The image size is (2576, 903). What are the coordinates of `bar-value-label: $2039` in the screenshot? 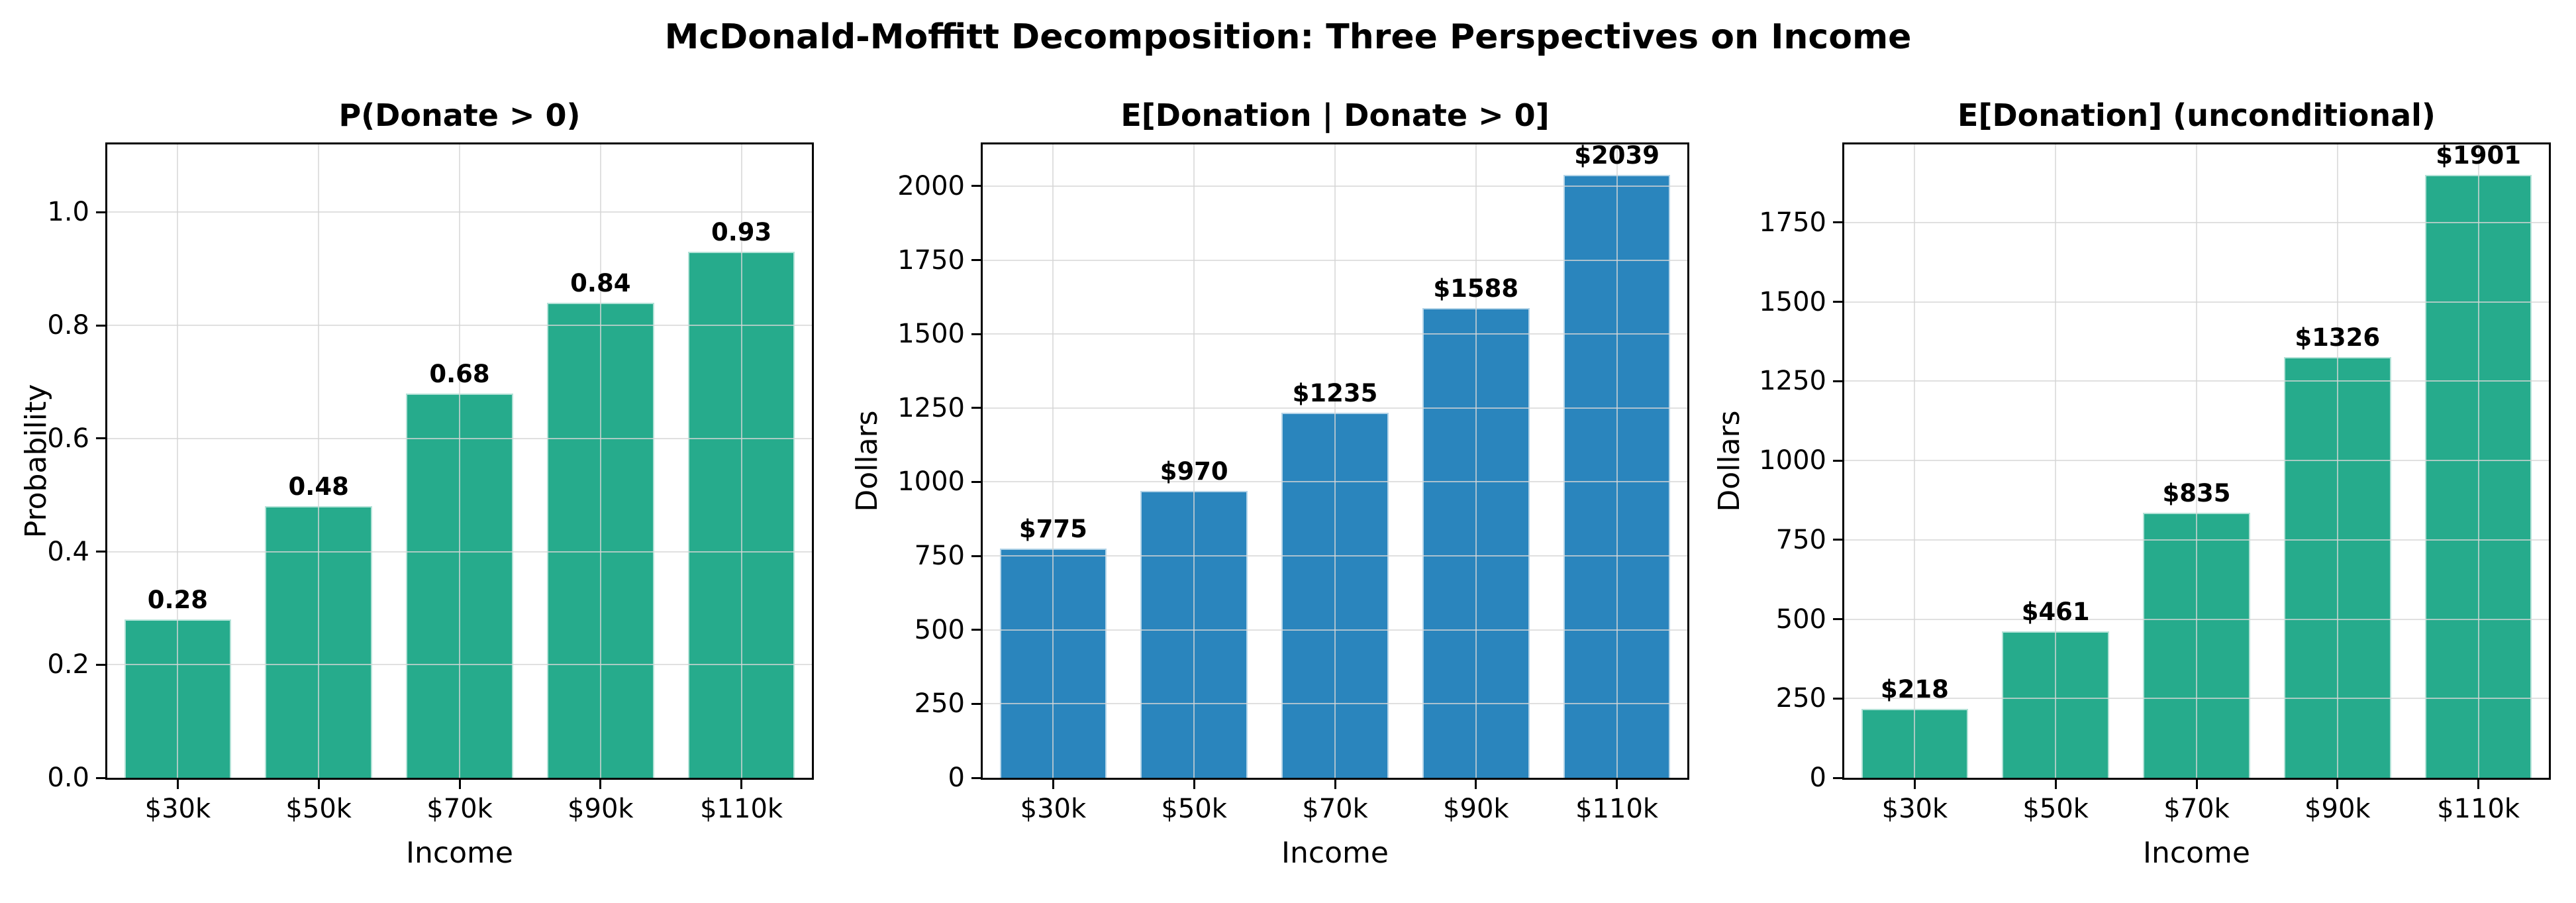 It's located at (1617, 155).